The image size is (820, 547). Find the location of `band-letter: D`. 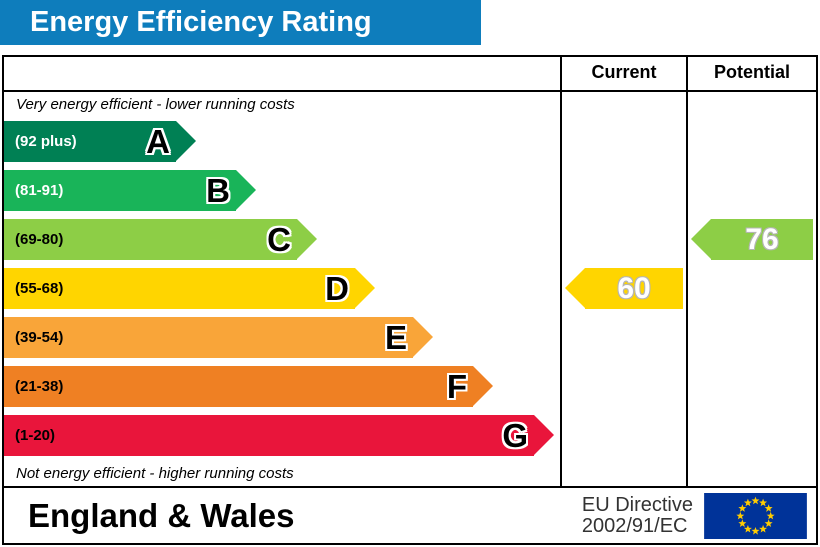

band-letter: D is located at coordinates (337, 288).